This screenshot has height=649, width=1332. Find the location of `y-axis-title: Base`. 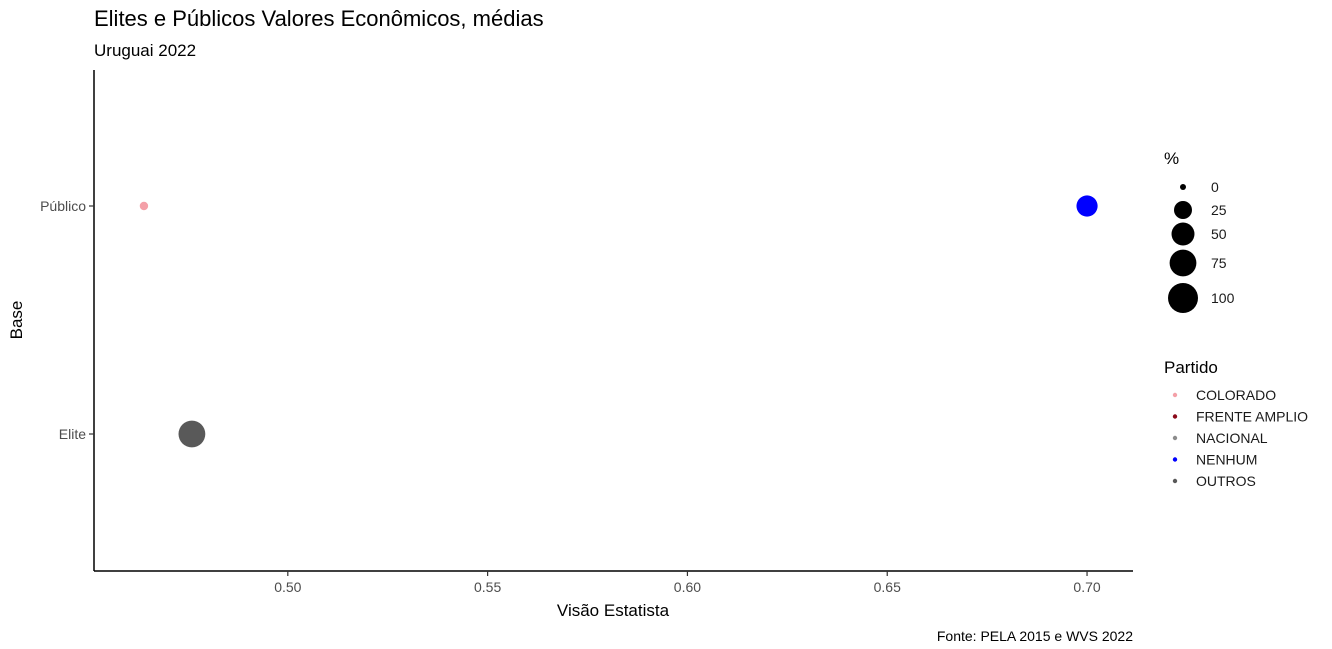

y-axis-title: Base is located at coordinates (16, 320).